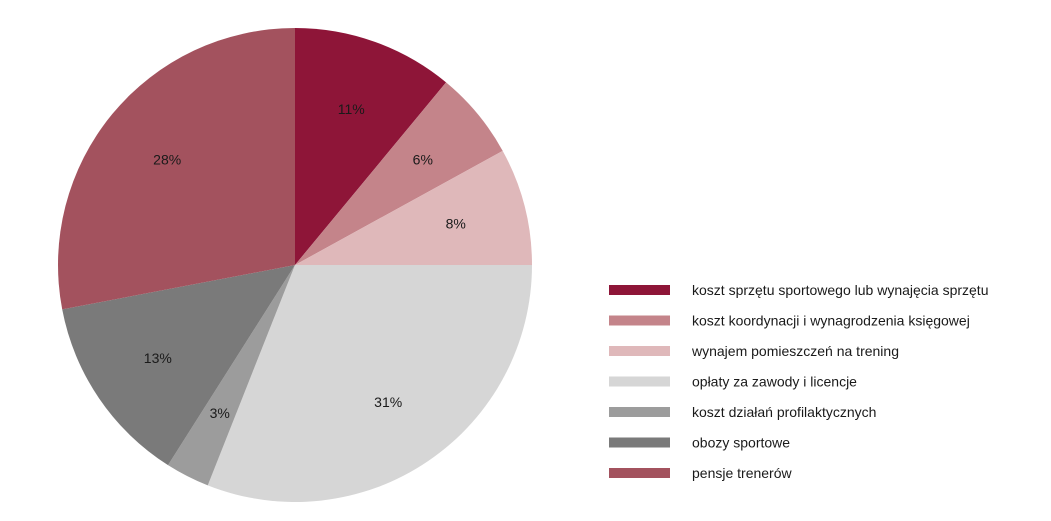 This screenshot has width=1051, height=521. Describe the element at coordinates (774, 382) in the screenshot. I see `legend-label: opłaty za zawody i licencje` at that location.